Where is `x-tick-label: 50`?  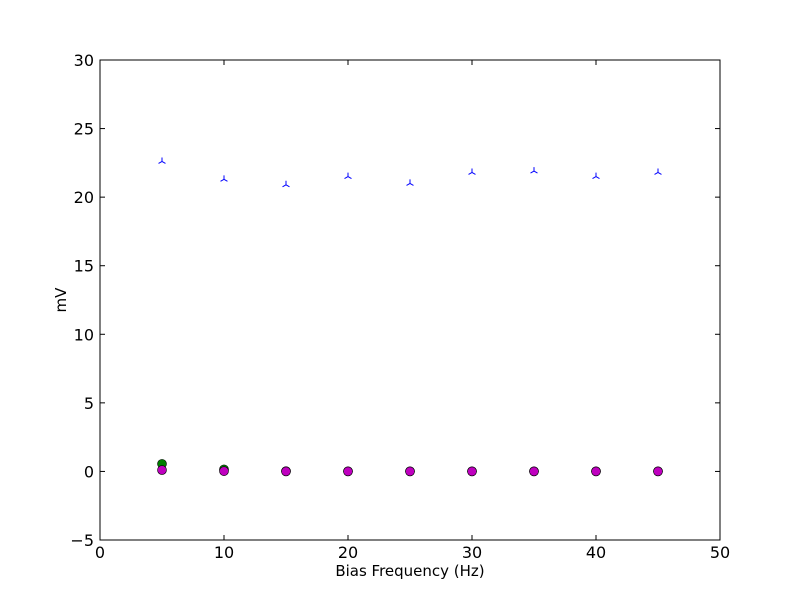 x-tick-label: 50 is located at coordinates (720, 552).